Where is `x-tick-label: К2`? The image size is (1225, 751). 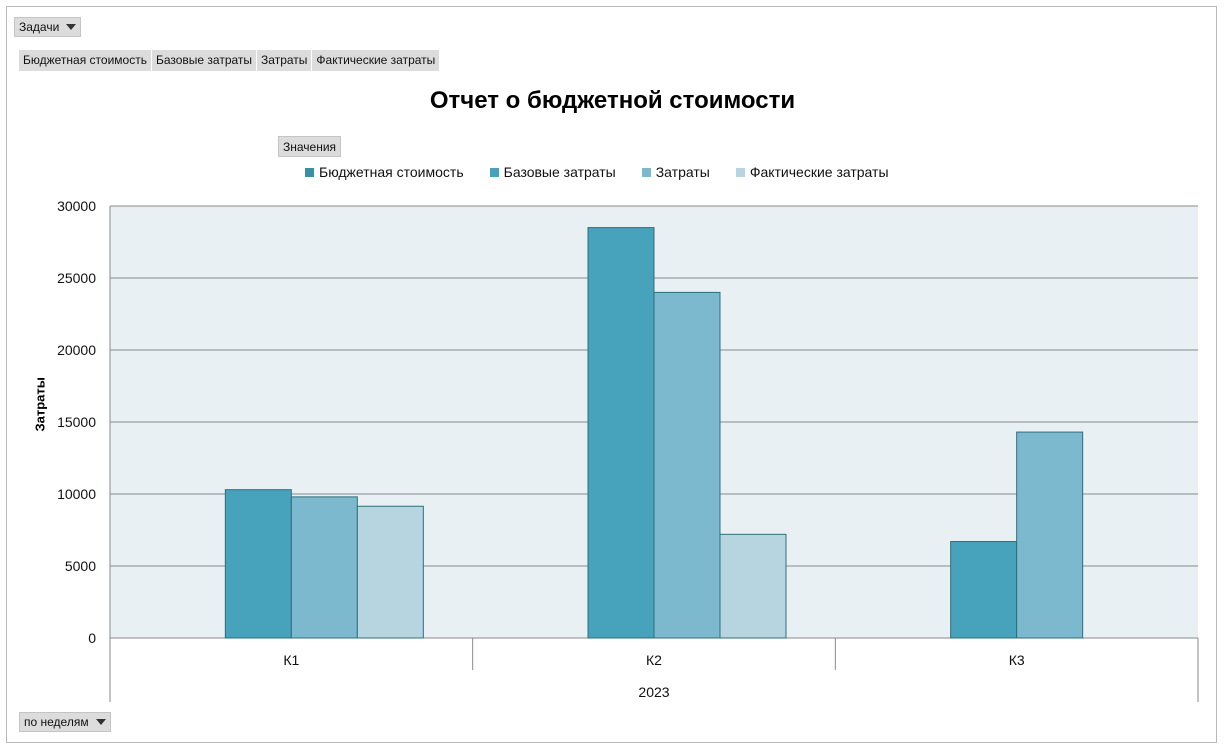 x-tick-label: К2 is located at coordinates (654, 660).